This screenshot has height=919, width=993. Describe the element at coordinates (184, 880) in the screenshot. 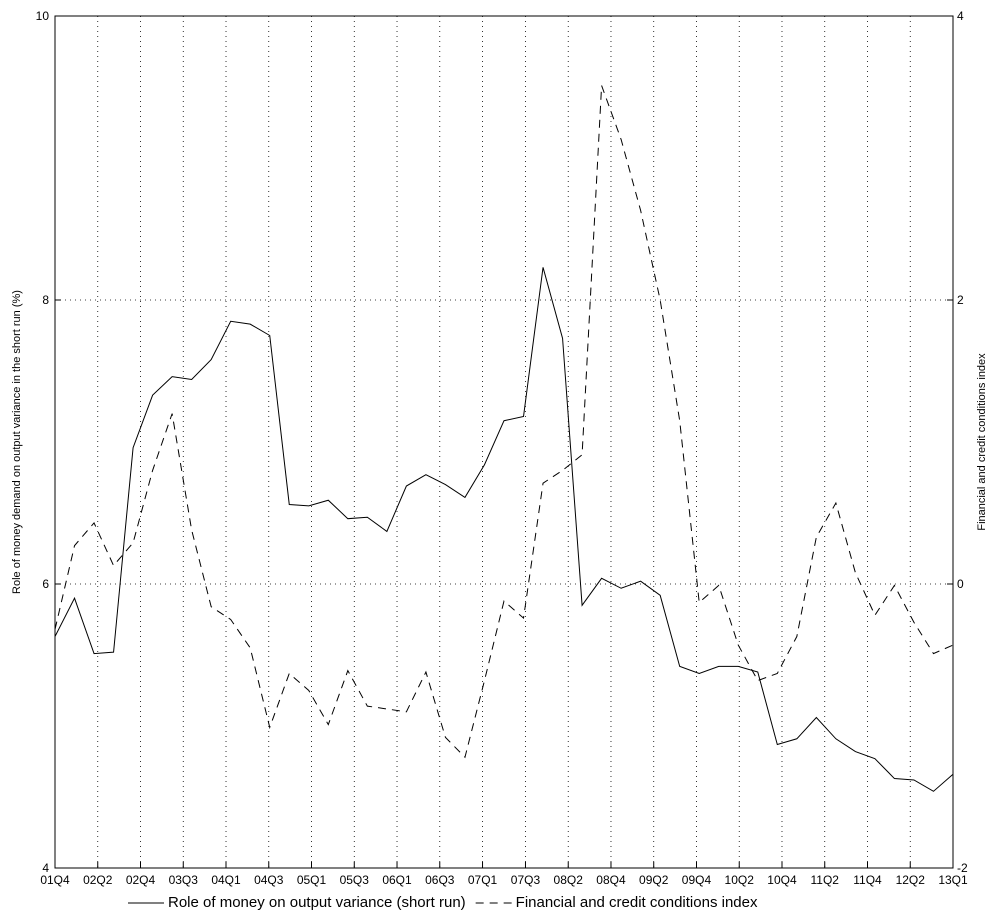

I see `x-tick-label: 03Q3` at that location.